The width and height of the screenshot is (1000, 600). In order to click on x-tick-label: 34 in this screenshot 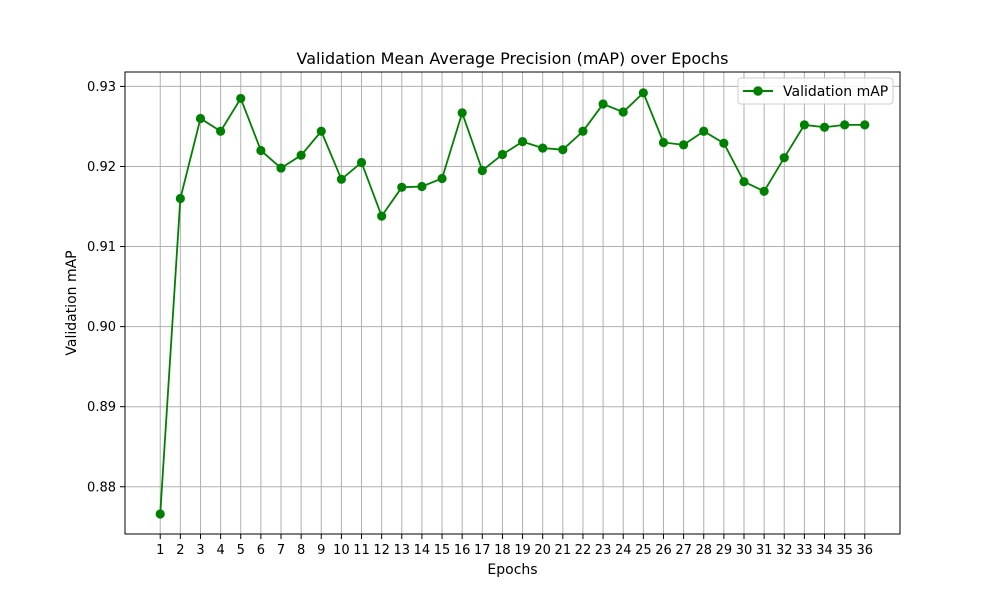, I will do `click(824, 550)`.